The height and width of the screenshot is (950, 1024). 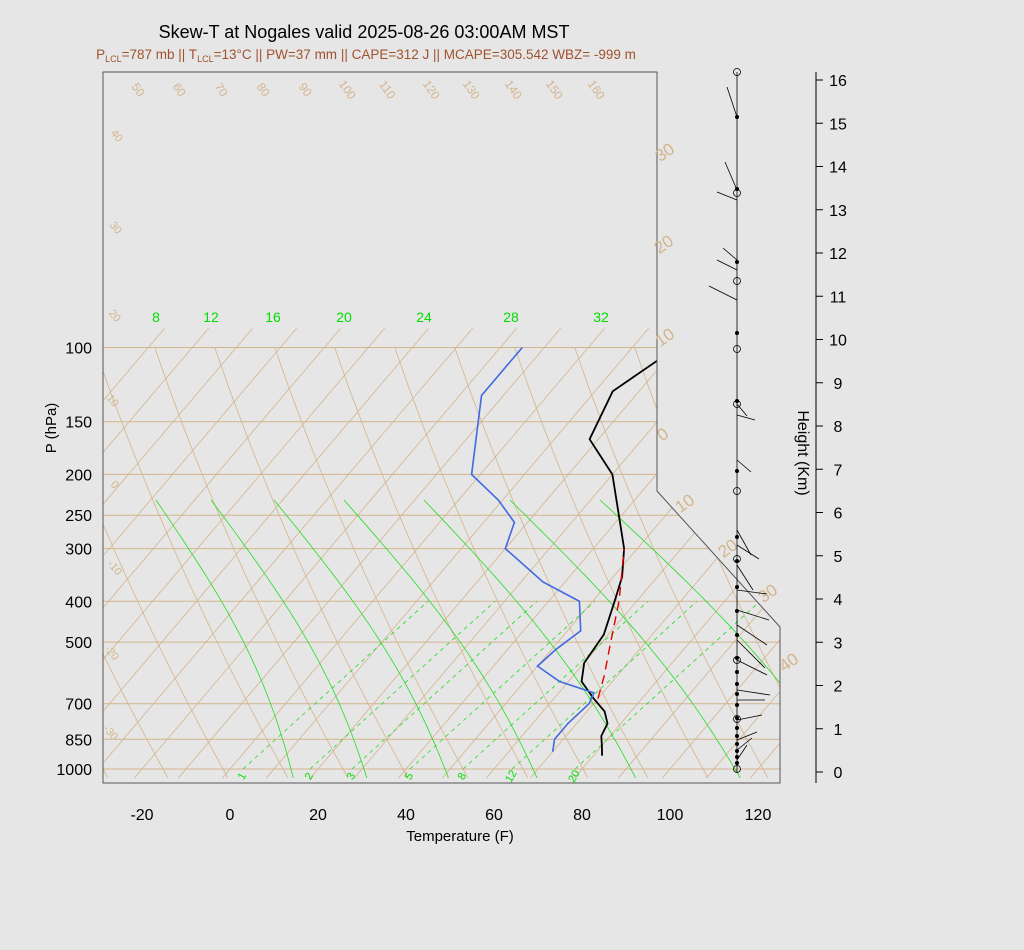 What do you see at coordinates (263, 89) in the screenshot?
I see `isotherm-label: 80` at bounding box center [263, 89].